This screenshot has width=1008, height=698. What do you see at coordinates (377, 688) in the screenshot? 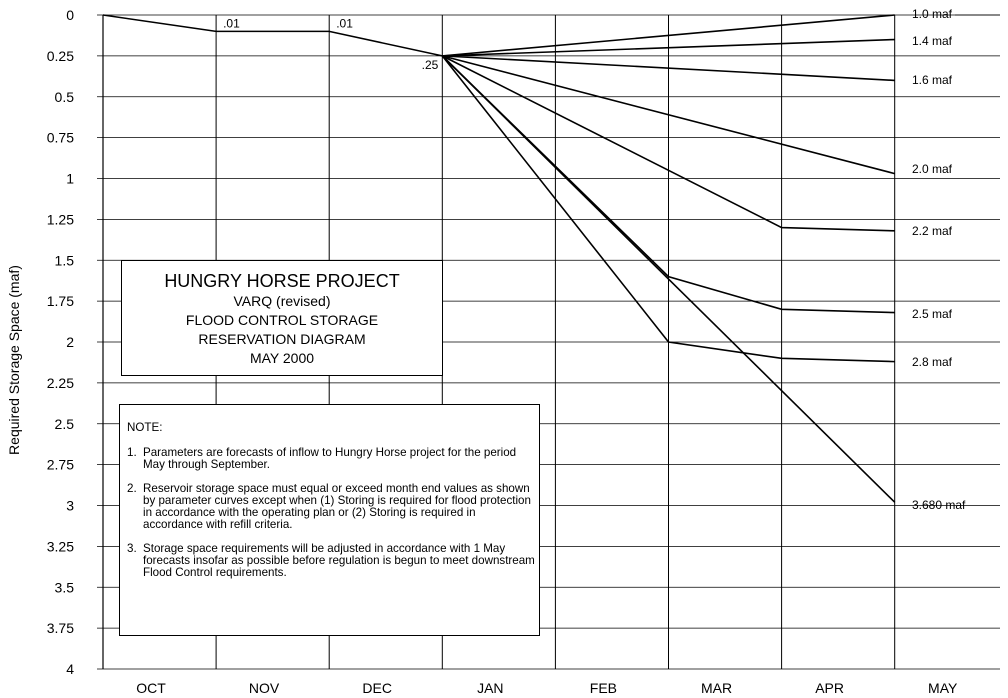
I see `x-tick-label: DEC` at bounding box center [377, 688].